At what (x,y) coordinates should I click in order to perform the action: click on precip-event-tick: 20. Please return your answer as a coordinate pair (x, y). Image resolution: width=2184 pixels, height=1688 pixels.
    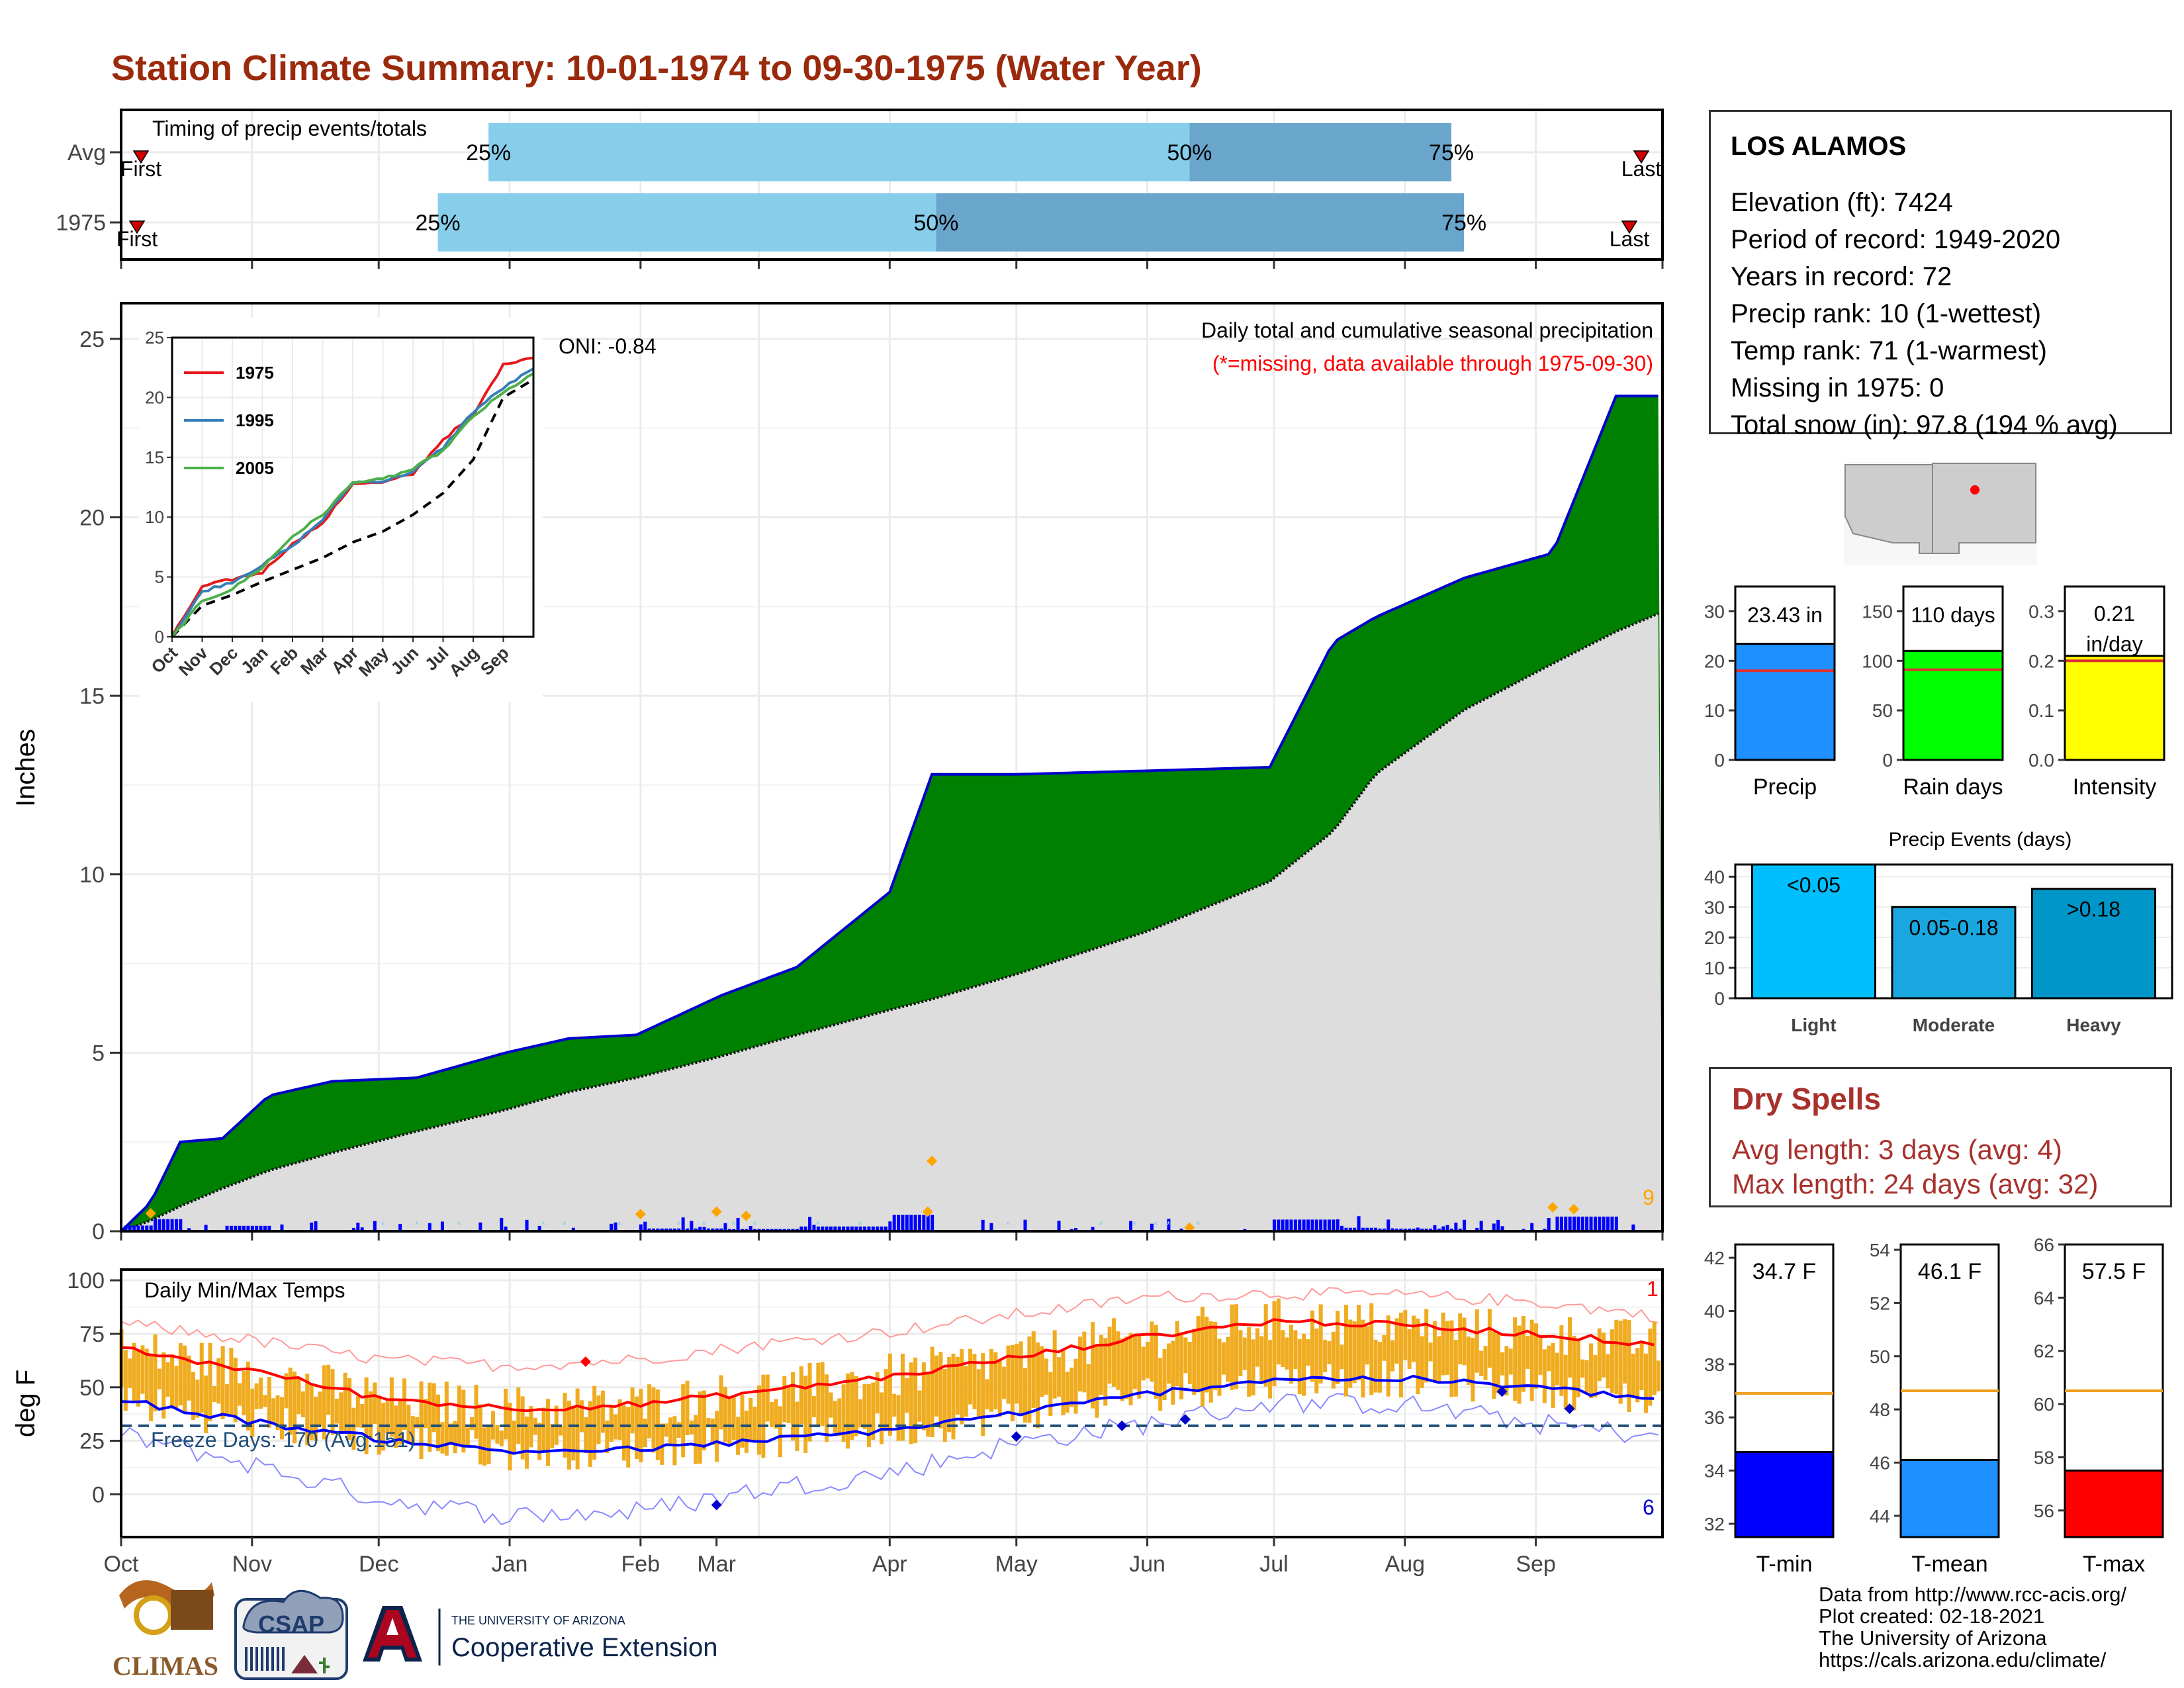
    Looking at the image, I should click on (1715, 937).